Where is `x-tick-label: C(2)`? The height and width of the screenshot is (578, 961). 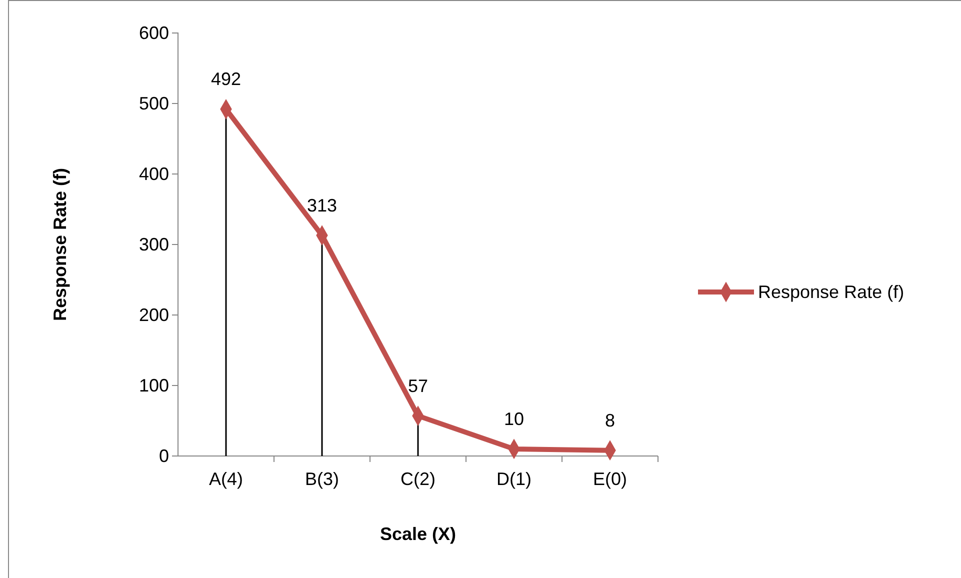
x-tick-label: C(2) is located at coordinates (418, 478).